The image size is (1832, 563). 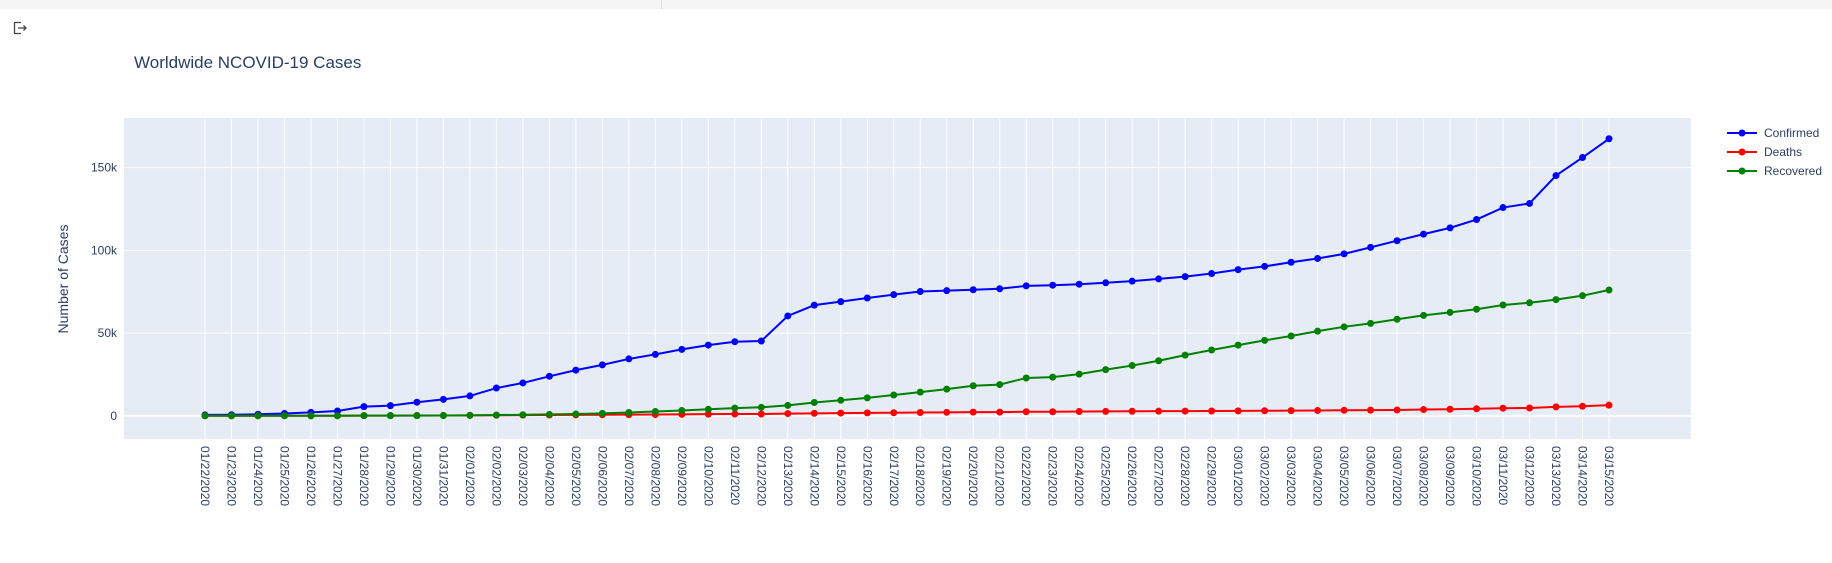 I want to click on legend-item-deaths: Deaths, so click(x=1764, y=152).